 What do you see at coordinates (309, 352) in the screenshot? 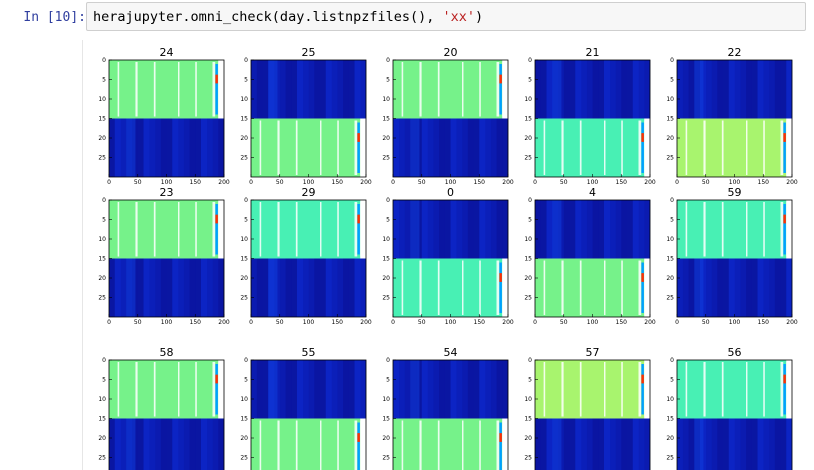
I see `panel-title: 55` at bounding box center [309, 352].